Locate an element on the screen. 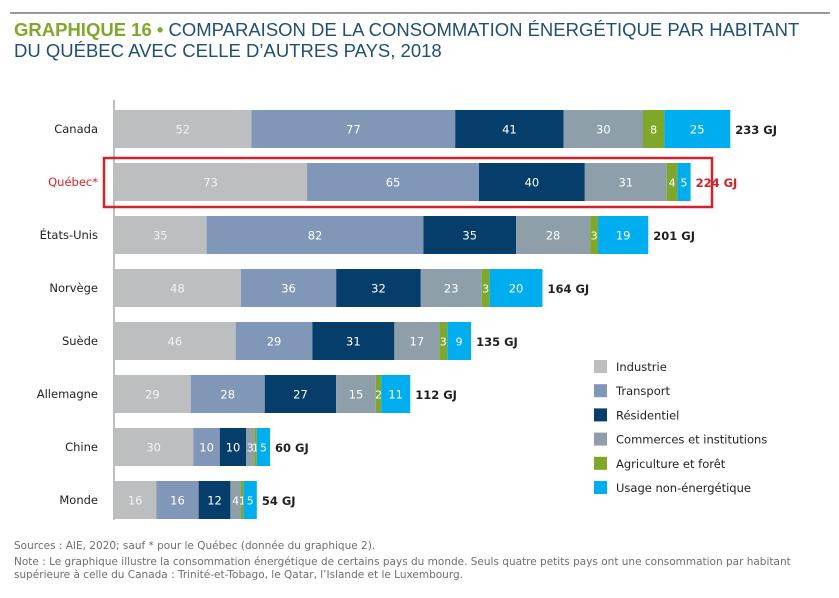 Image resolution: width=839 pixels, height=598 pixels. data-label: 12 is located at coordinates (214, 501).